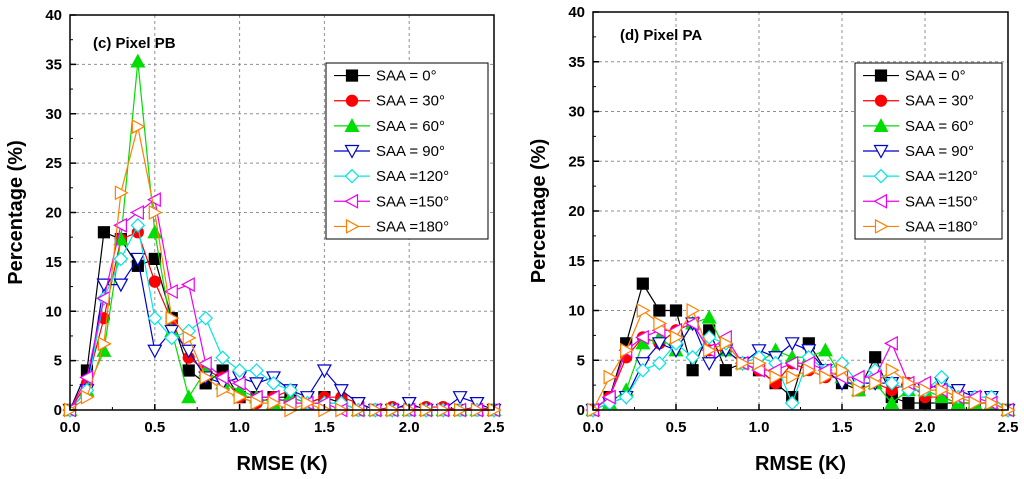  Describe the element at coordinates (391, 226) in the screenshot. I see `legend-item: SAA =180°` at that location.